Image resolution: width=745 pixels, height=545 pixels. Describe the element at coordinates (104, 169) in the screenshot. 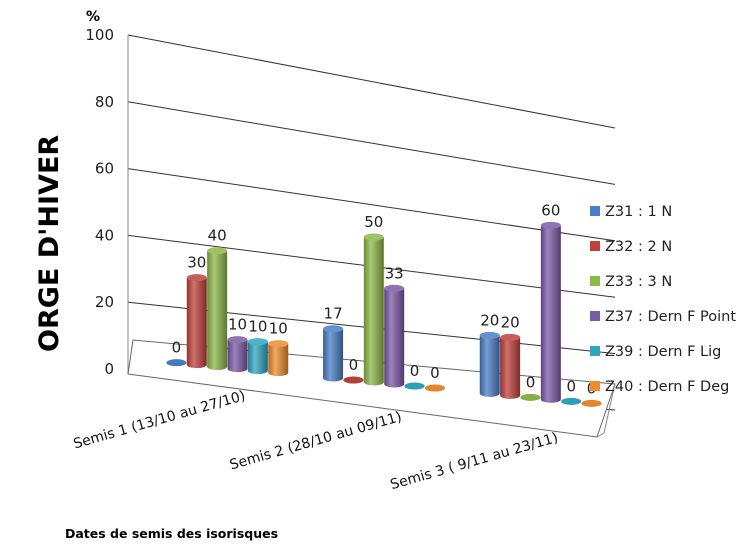

I see `y-tick-label: 60` at that location.